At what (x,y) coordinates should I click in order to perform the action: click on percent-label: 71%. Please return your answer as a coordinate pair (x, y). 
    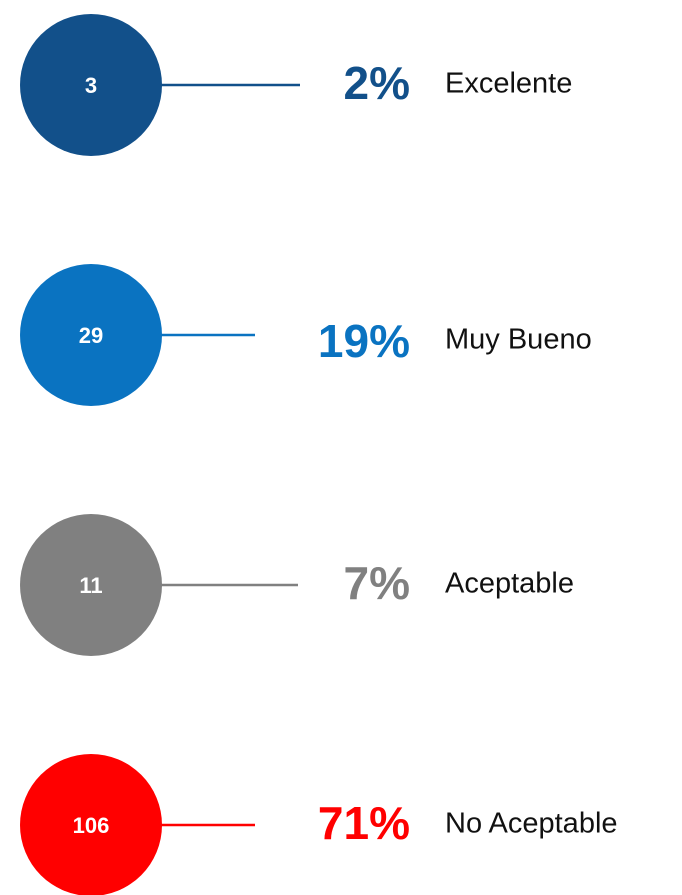
    Looking at the image, I should click on (364, 823).